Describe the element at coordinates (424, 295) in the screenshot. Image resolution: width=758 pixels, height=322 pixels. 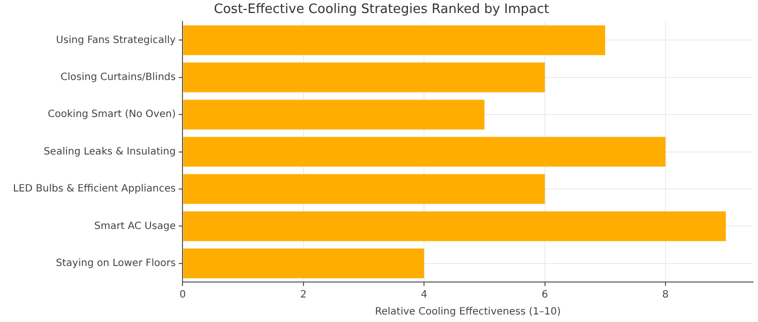
I see `x-tick-label: 4` at that location.